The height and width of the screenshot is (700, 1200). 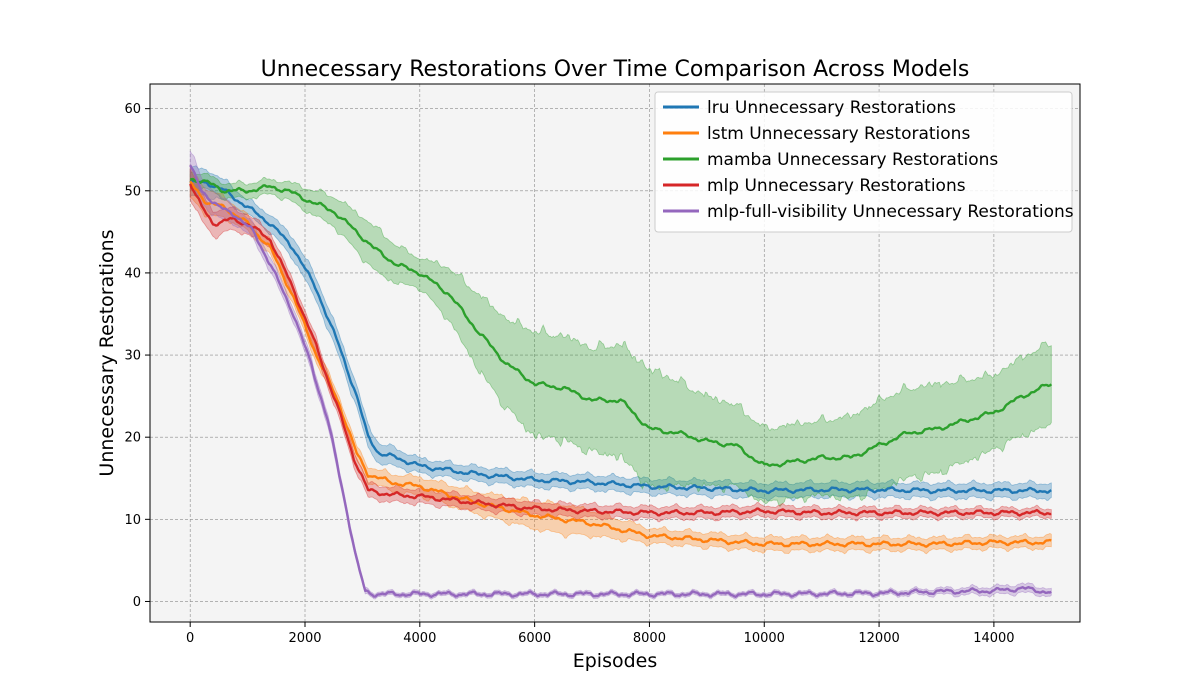 I want to click on y-tick-label: 40, so click(x=132, y=273).